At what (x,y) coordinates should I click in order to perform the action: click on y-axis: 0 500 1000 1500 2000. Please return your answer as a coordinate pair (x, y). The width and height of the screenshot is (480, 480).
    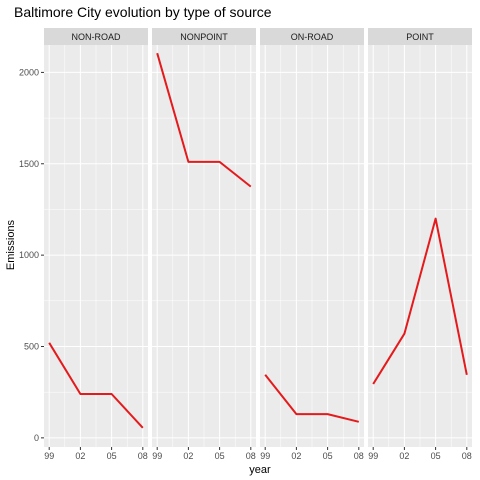
    Looking at the image, I should click on (31, 255).